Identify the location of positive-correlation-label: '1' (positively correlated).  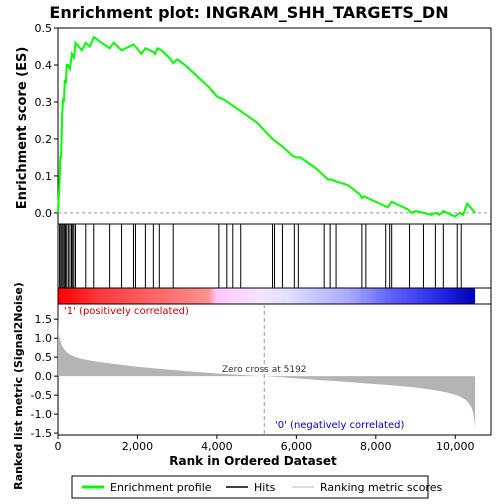
(126, 311).